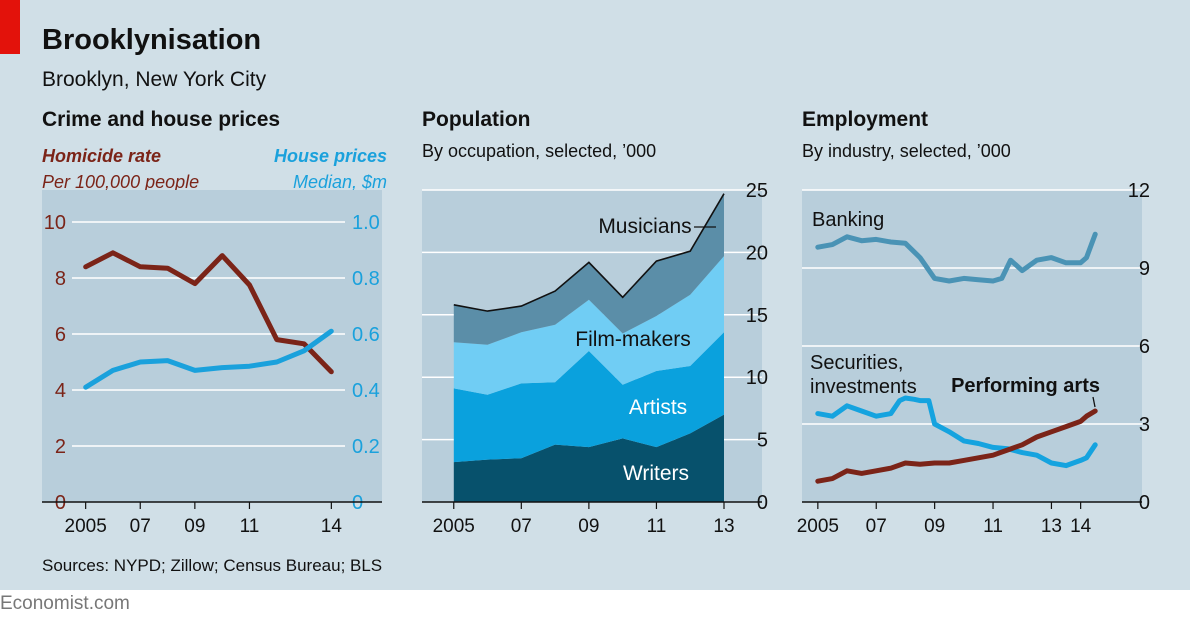  What do you see at coordinates (55, 223) in the screenshot?
I see `y-tick-label-left: 10` at bounding box center [55, 223].